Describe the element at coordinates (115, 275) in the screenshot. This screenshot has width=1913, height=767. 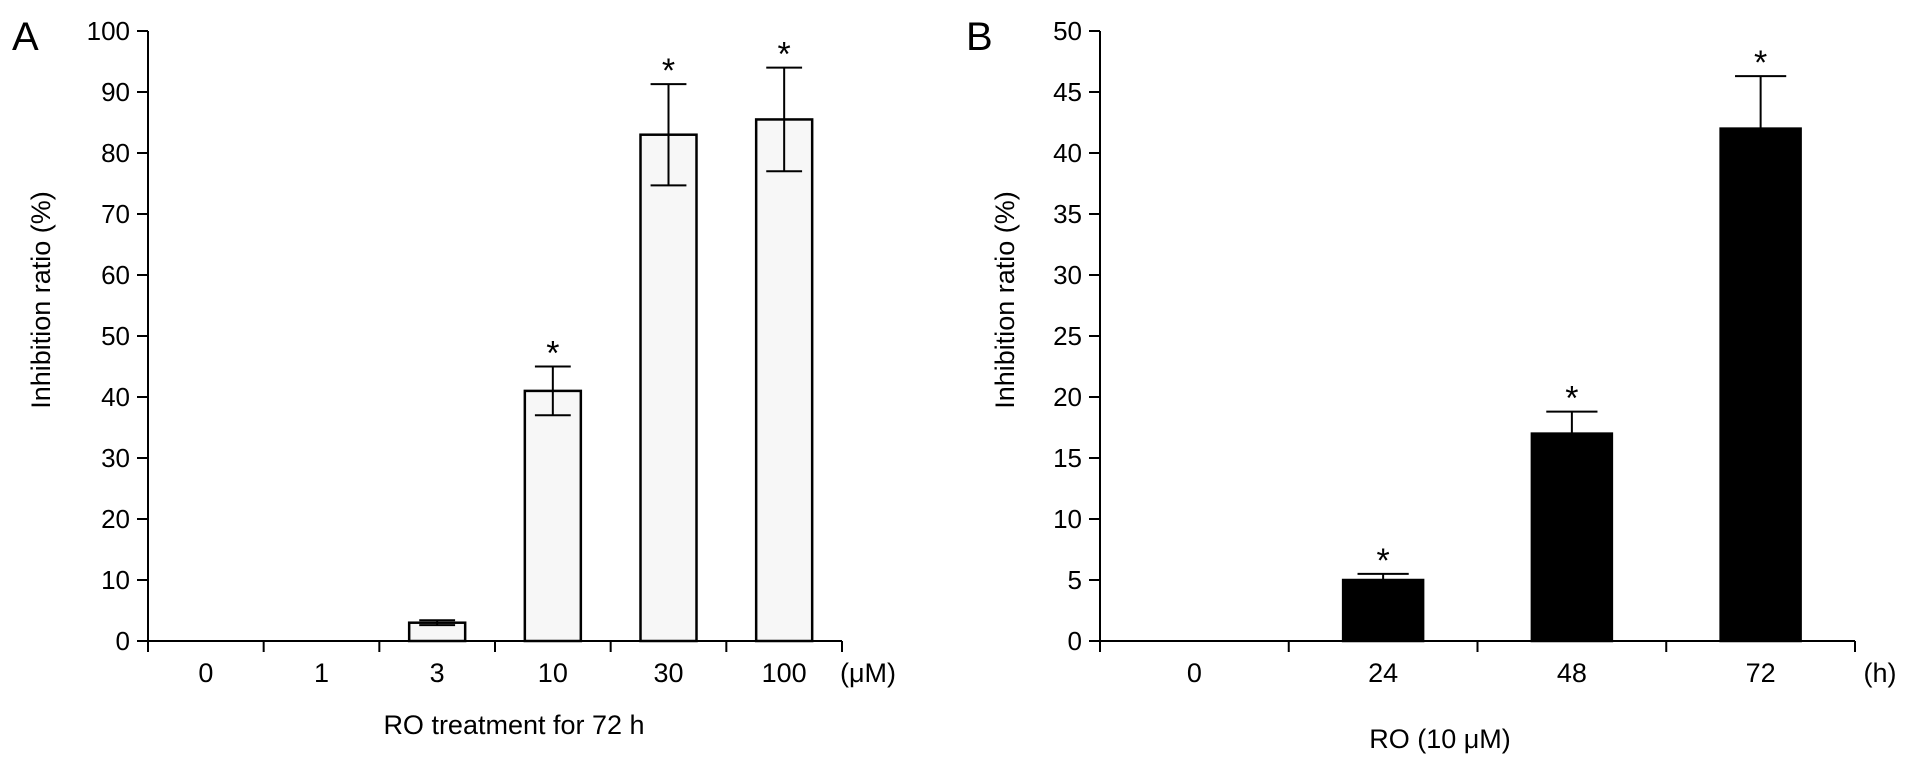
I see `panel-a-y-tick-label: 60` at that location.